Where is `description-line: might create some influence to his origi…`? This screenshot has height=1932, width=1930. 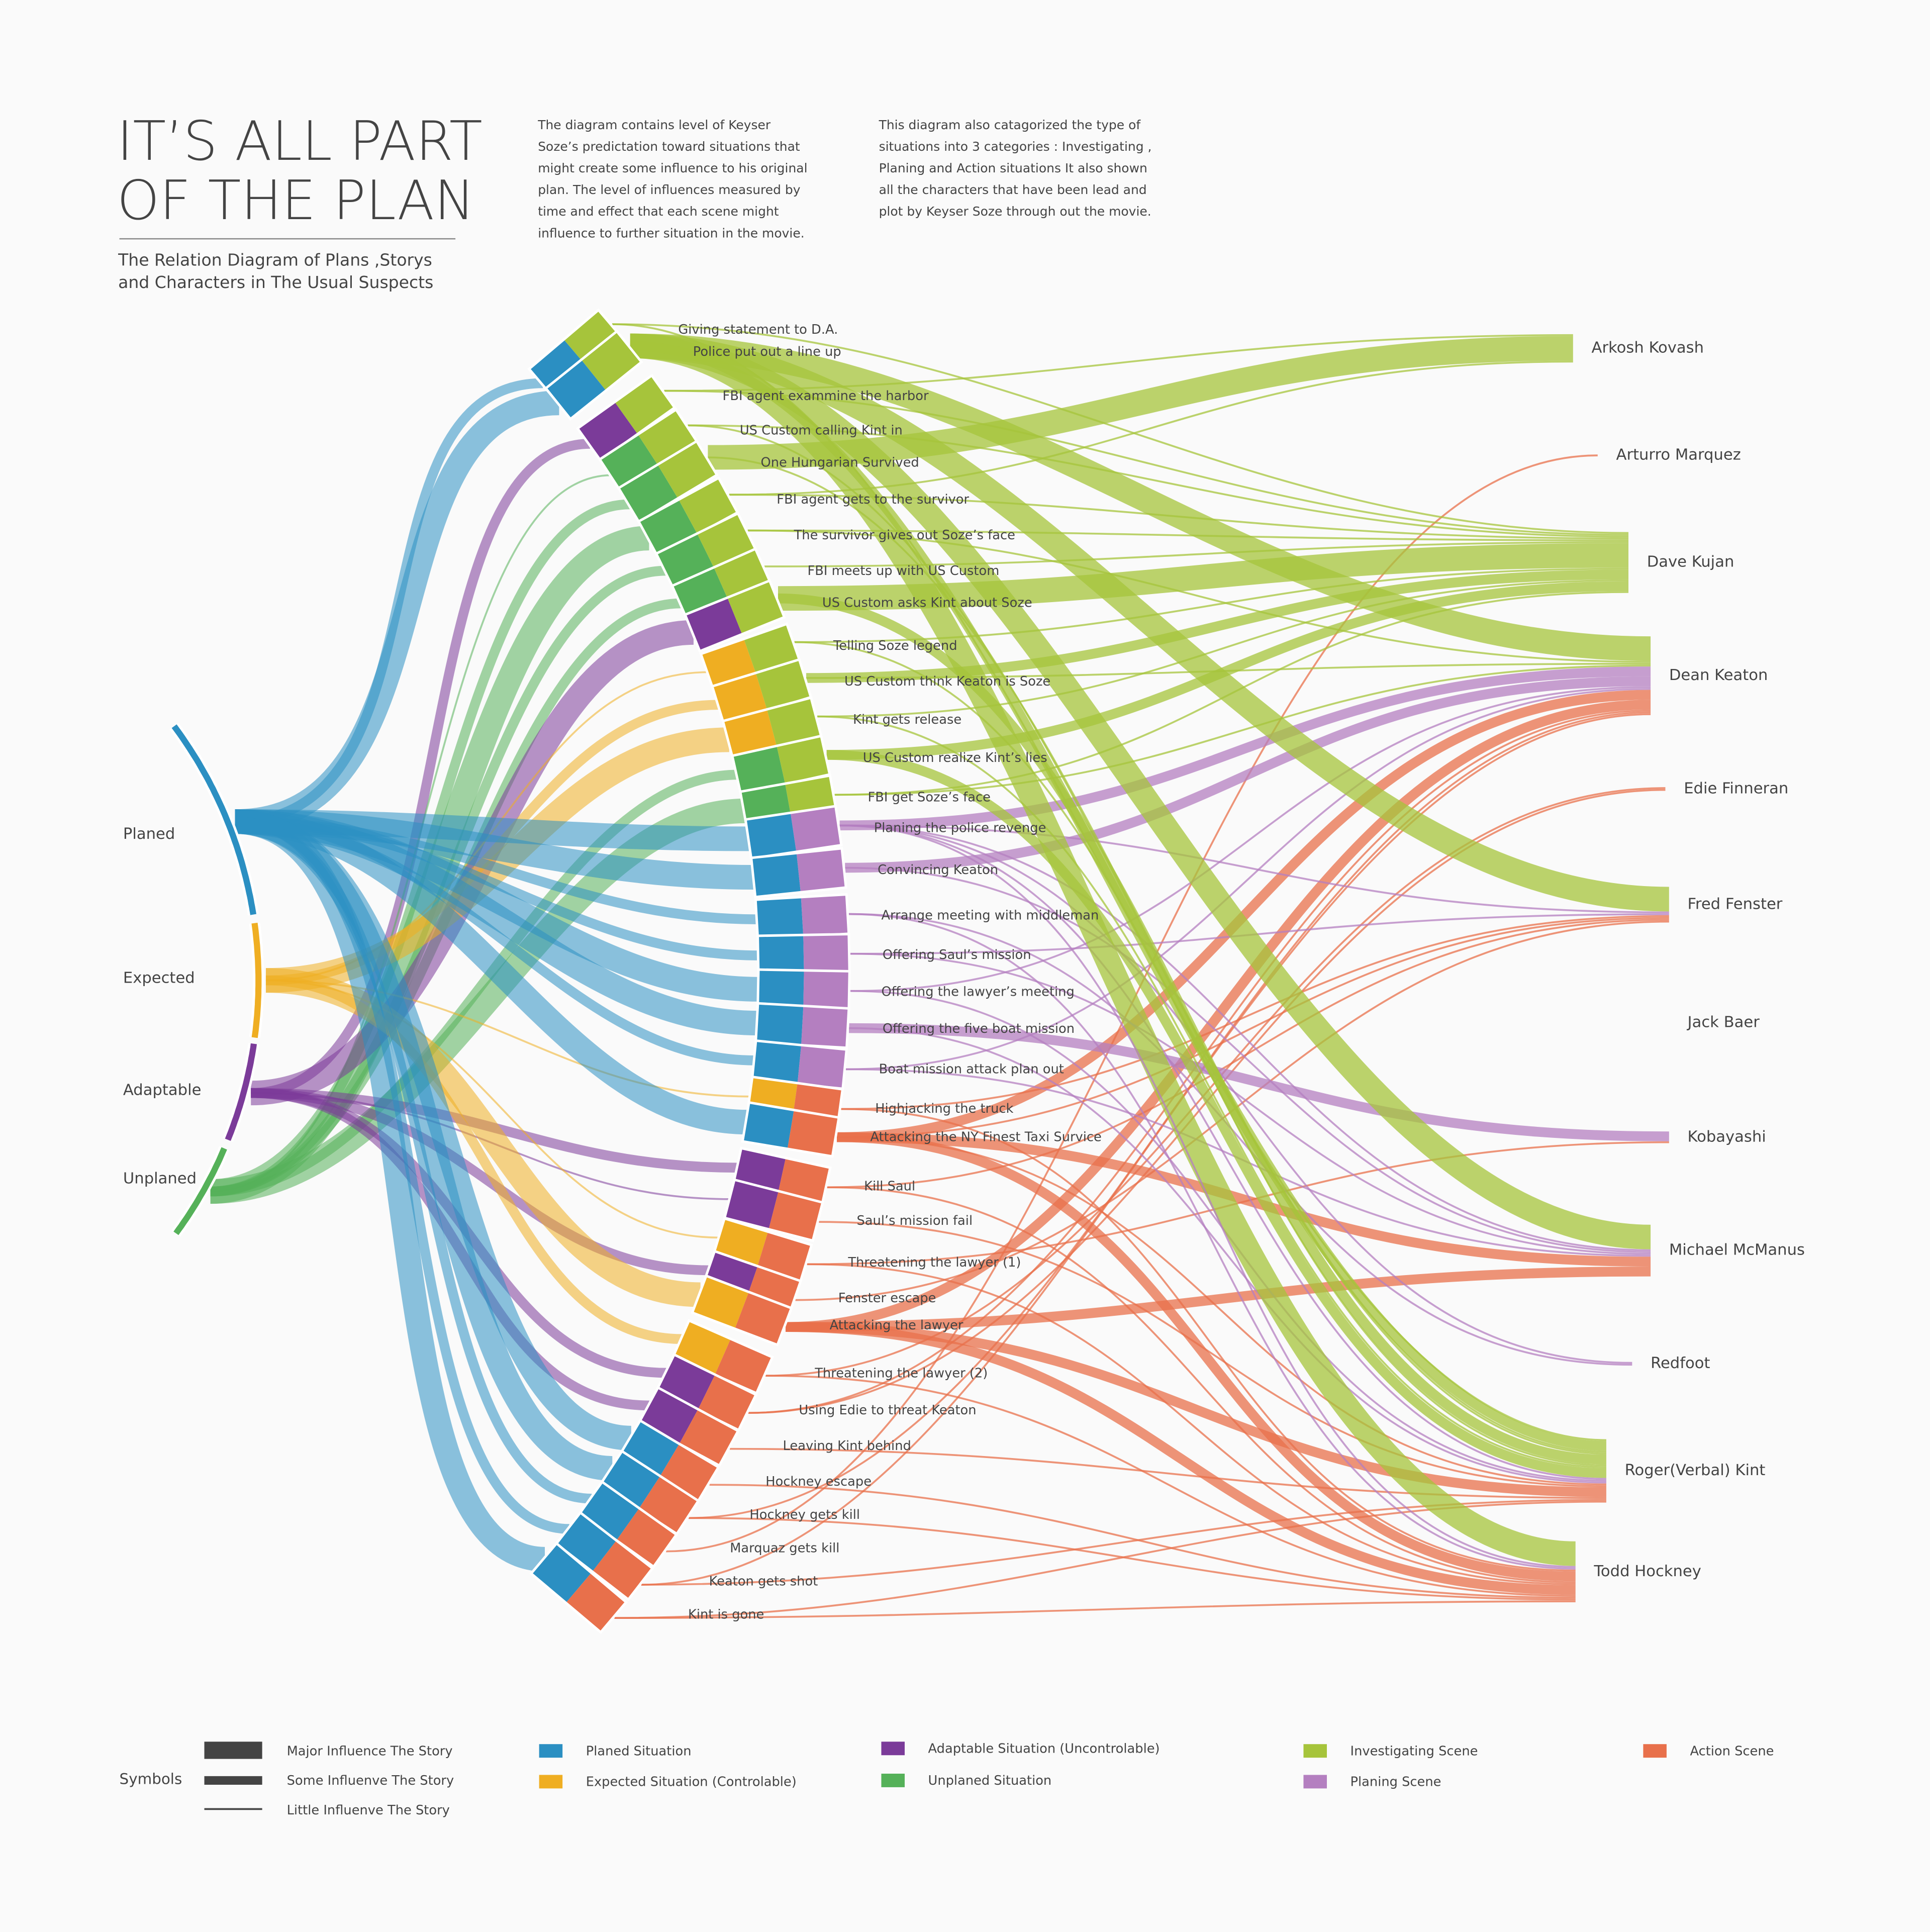 description-line: might create some influence to his origi… is located at coordinates (672, 168).